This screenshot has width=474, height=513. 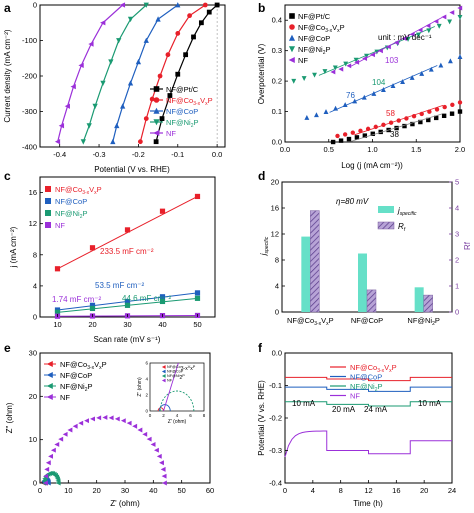 What do you see at coordinates (57, 324) in the screenshot?
I see `panel-c-x-tick-label: 10` at bounding box center [57, 324].